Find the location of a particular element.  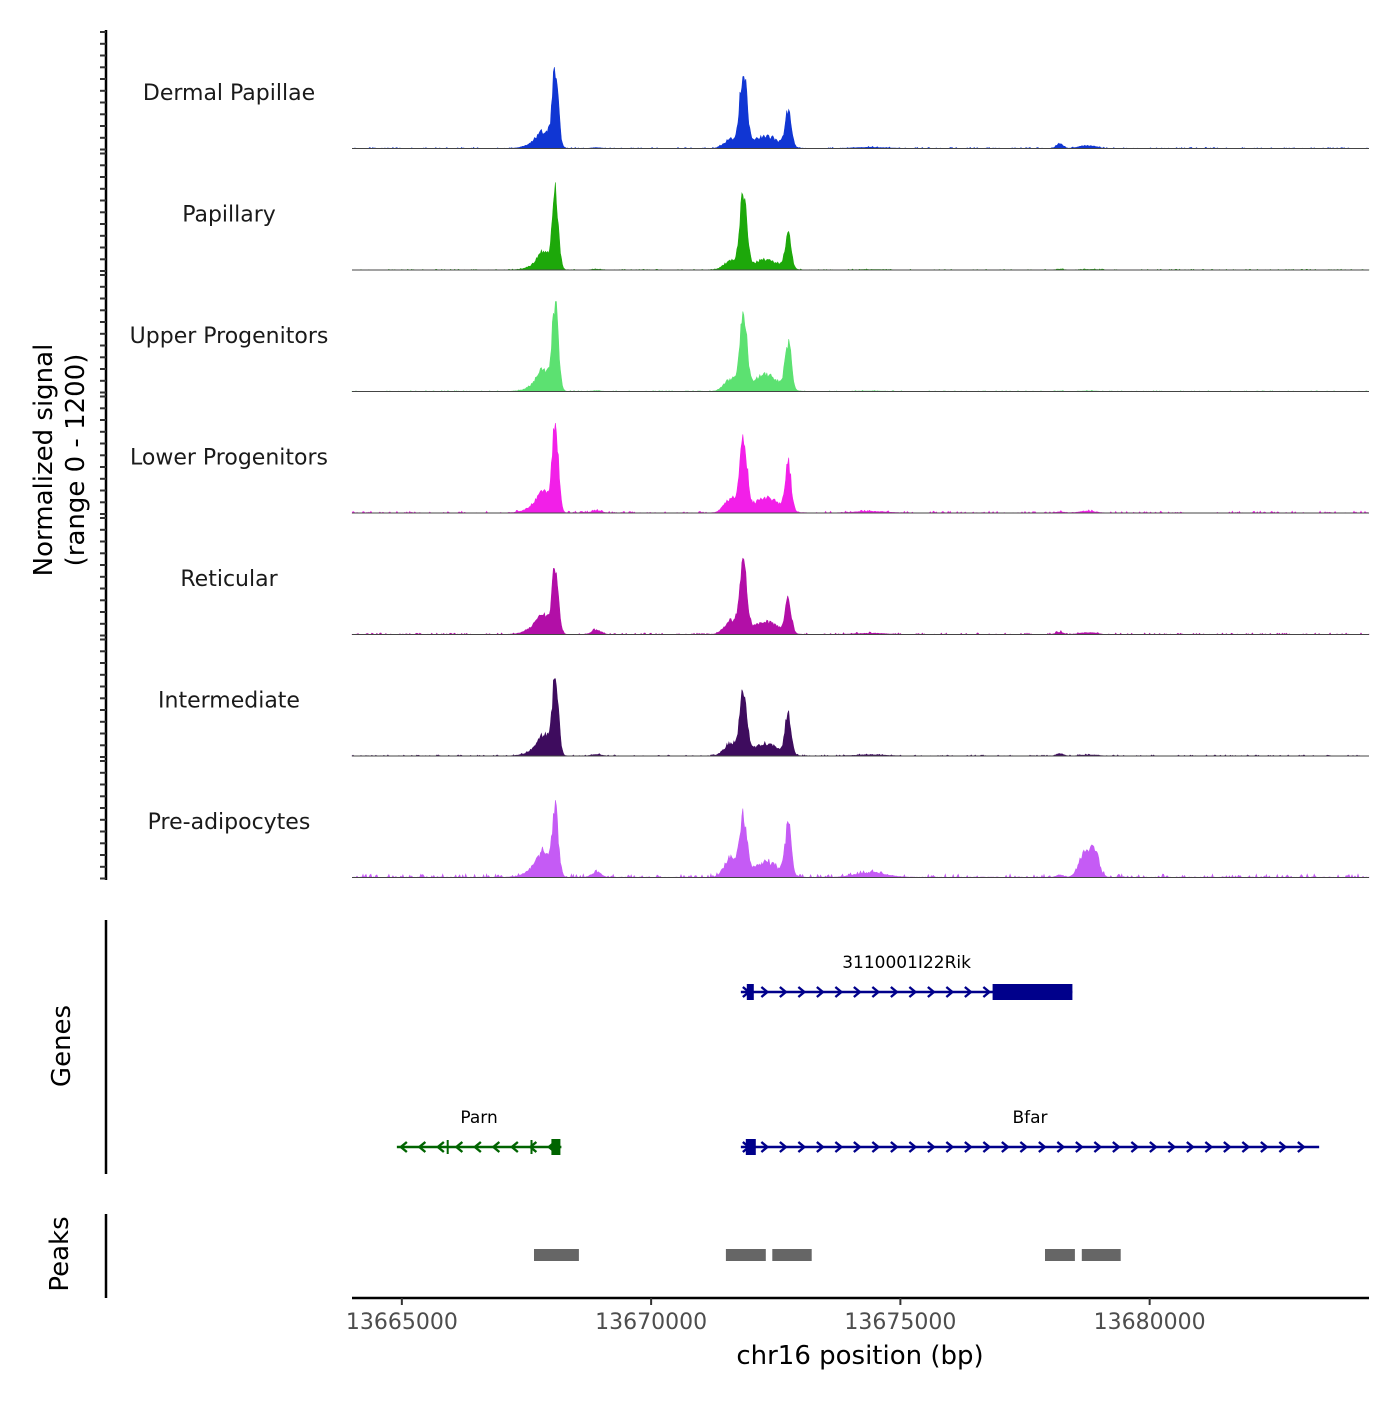

signal-track: Reticular is located at coordinates (775, 596).